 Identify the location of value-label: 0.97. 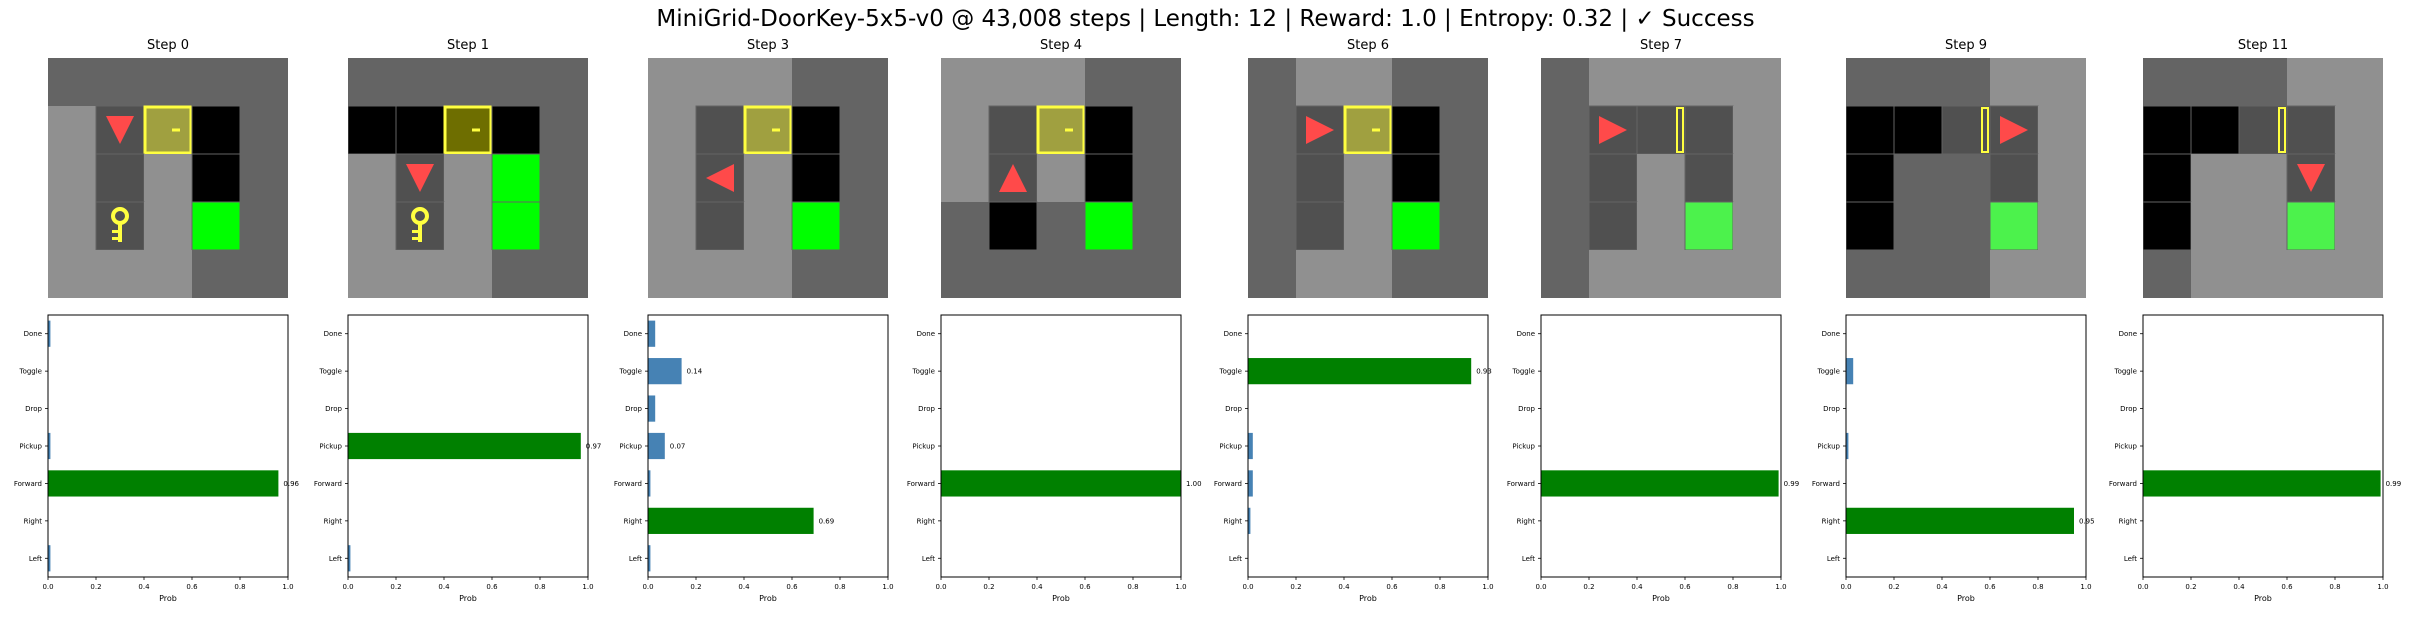
(594, 447).